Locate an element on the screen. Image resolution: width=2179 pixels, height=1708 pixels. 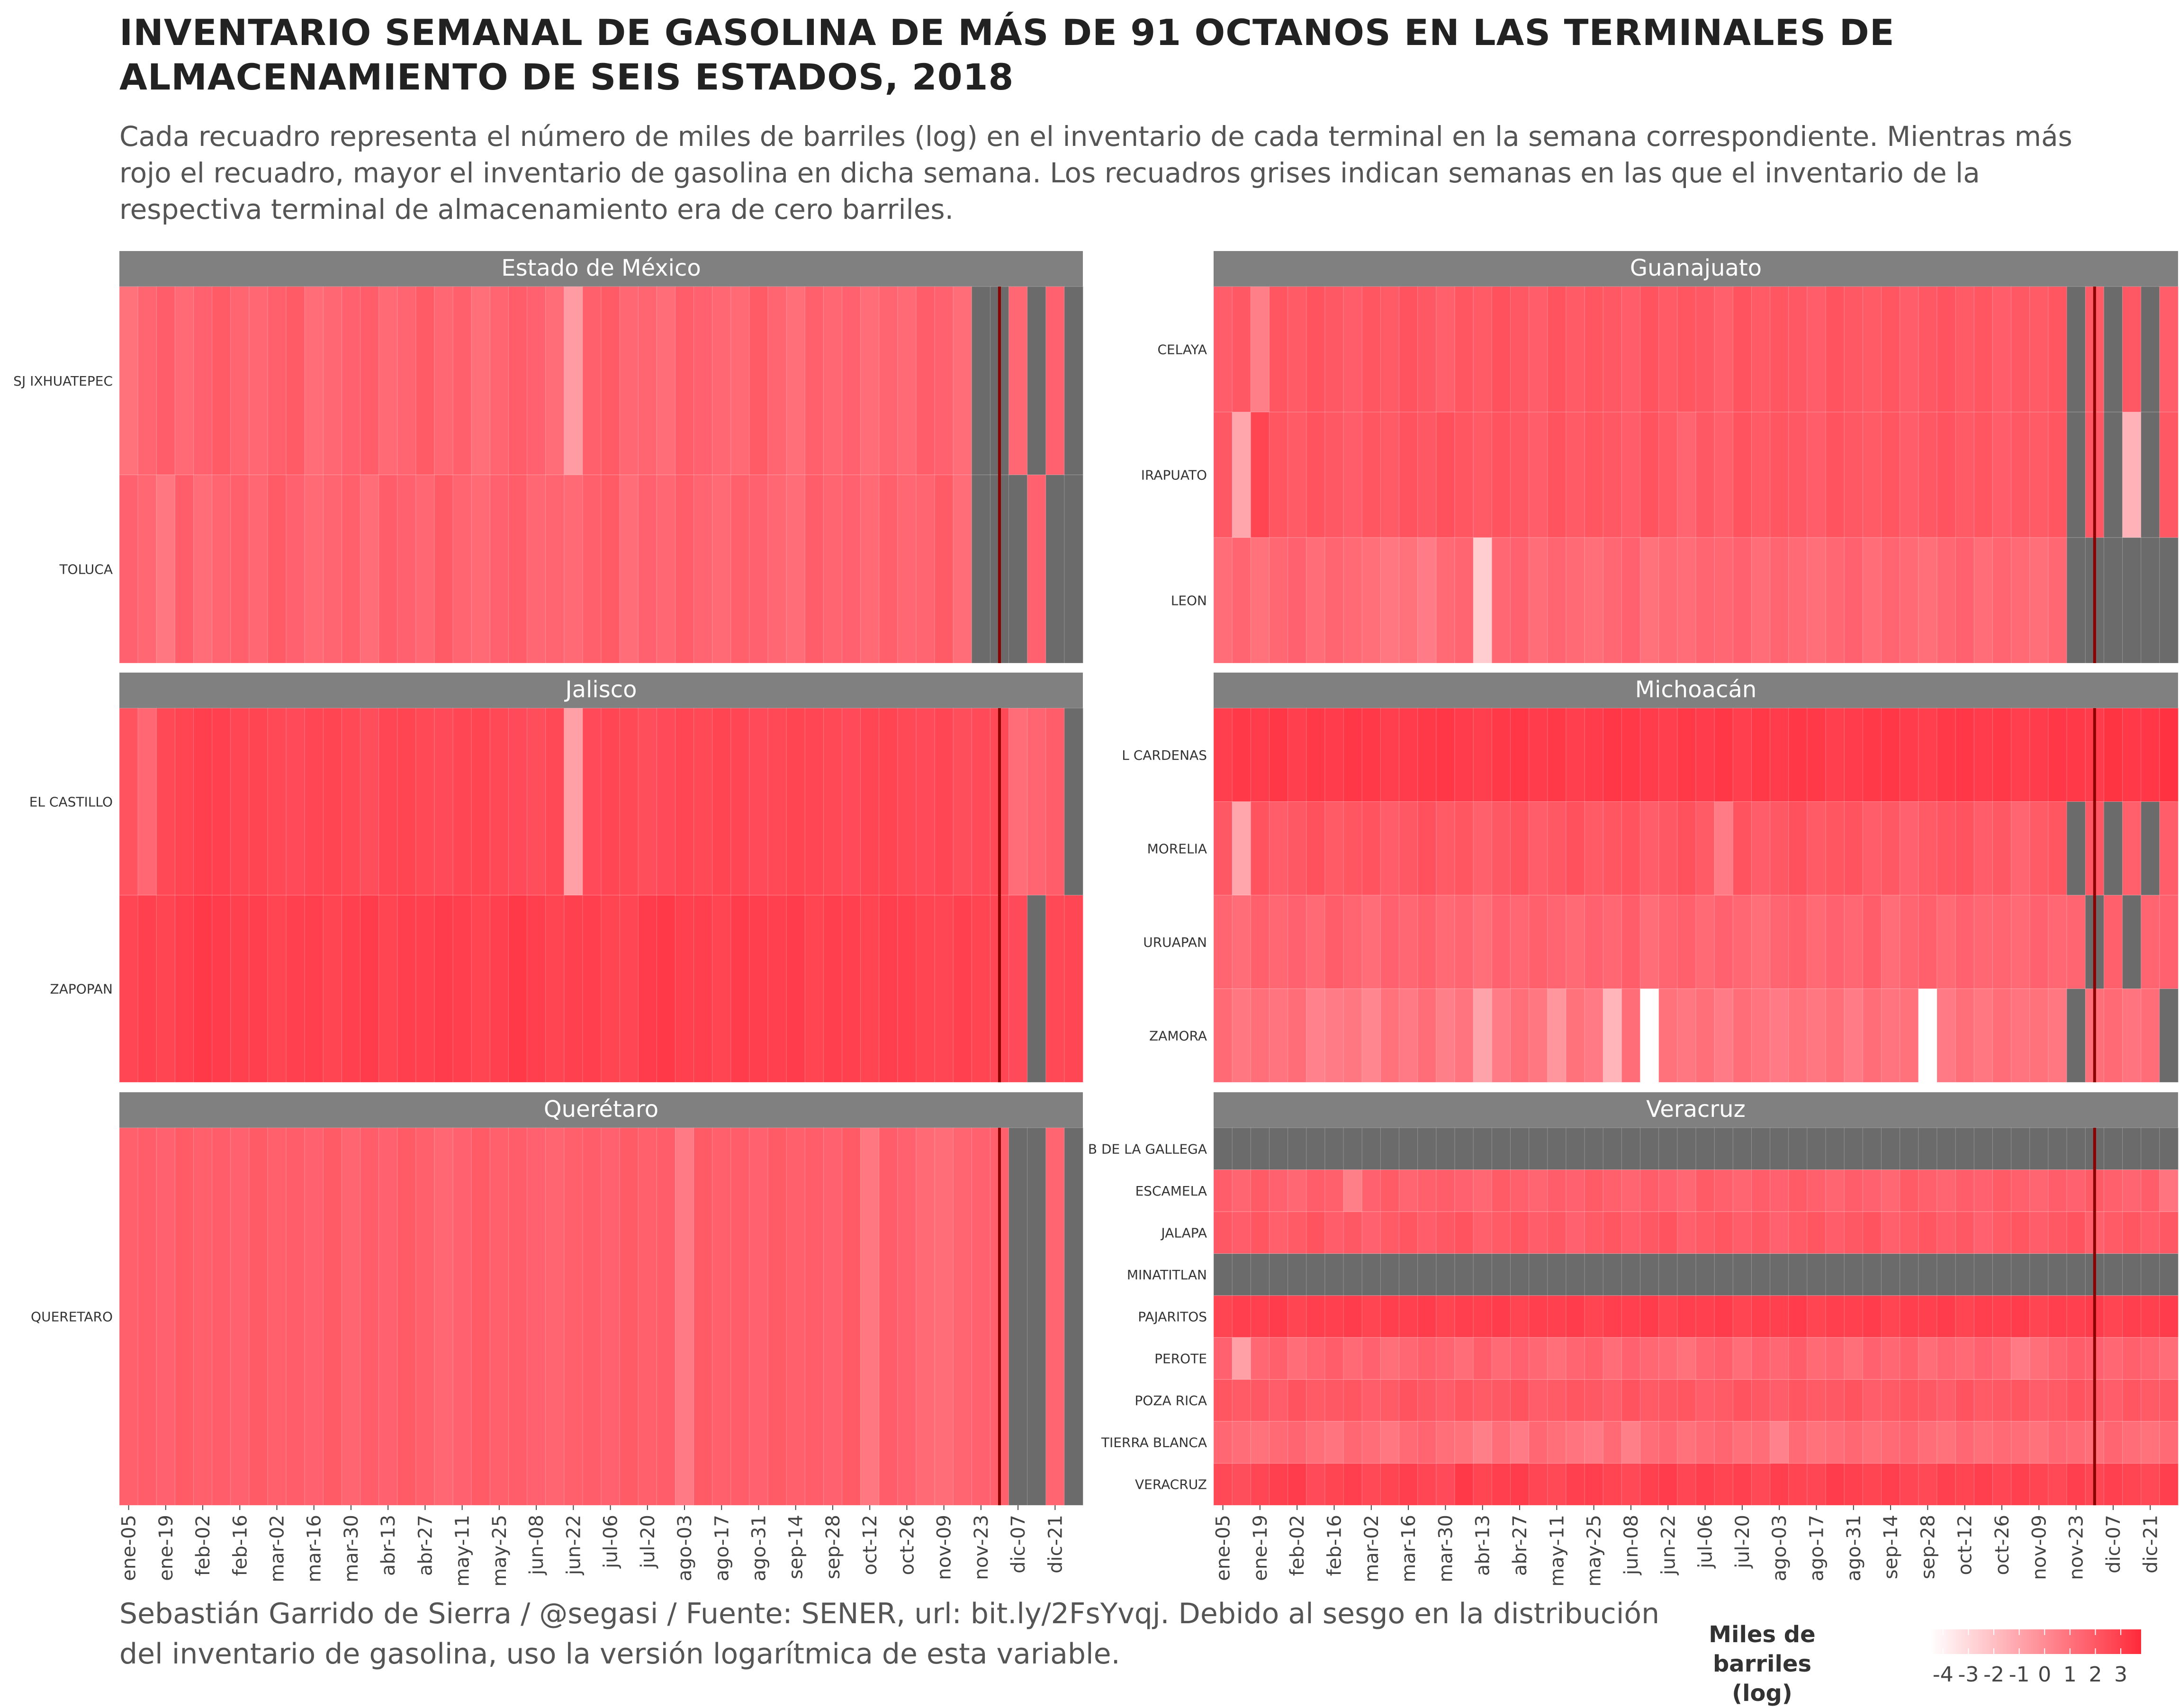
terminal-label: TOLUCA is located at coordinates (86, 569).